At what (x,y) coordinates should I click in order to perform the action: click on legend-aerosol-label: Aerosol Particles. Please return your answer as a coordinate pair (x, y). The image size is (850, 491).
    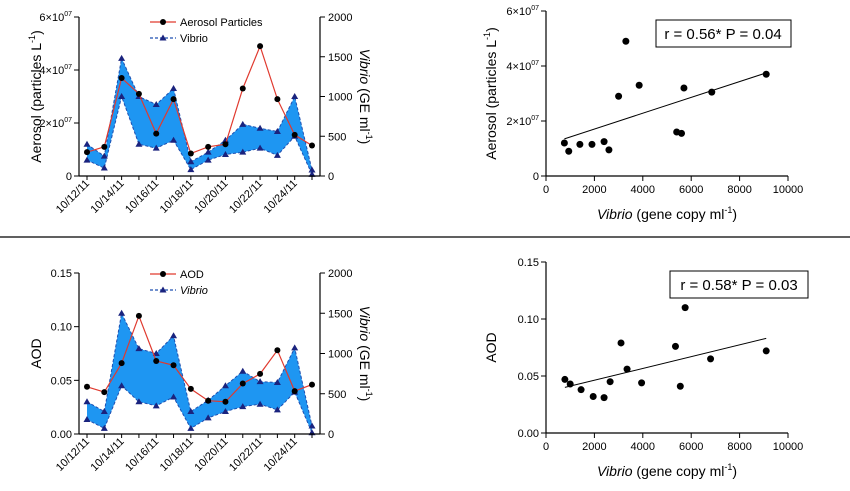
    Looking at the image, I should click on (221, 23).